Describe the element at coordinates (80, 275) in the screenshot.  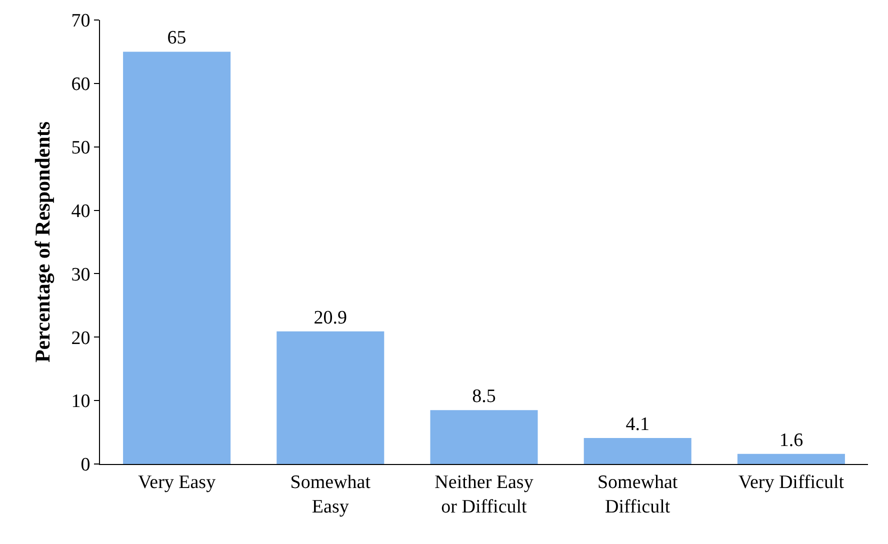
I see `y-tick-label: 30` at that location.